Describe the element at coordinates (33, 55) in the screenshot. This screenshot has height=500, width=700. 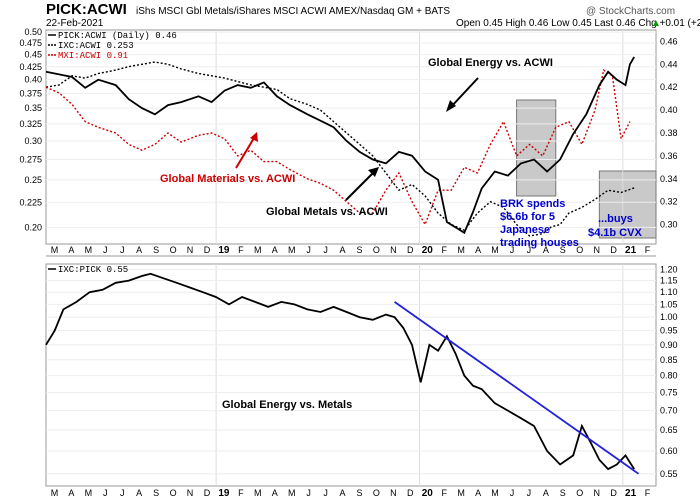
I see `y-tick-left-2: 0.45` at that location.